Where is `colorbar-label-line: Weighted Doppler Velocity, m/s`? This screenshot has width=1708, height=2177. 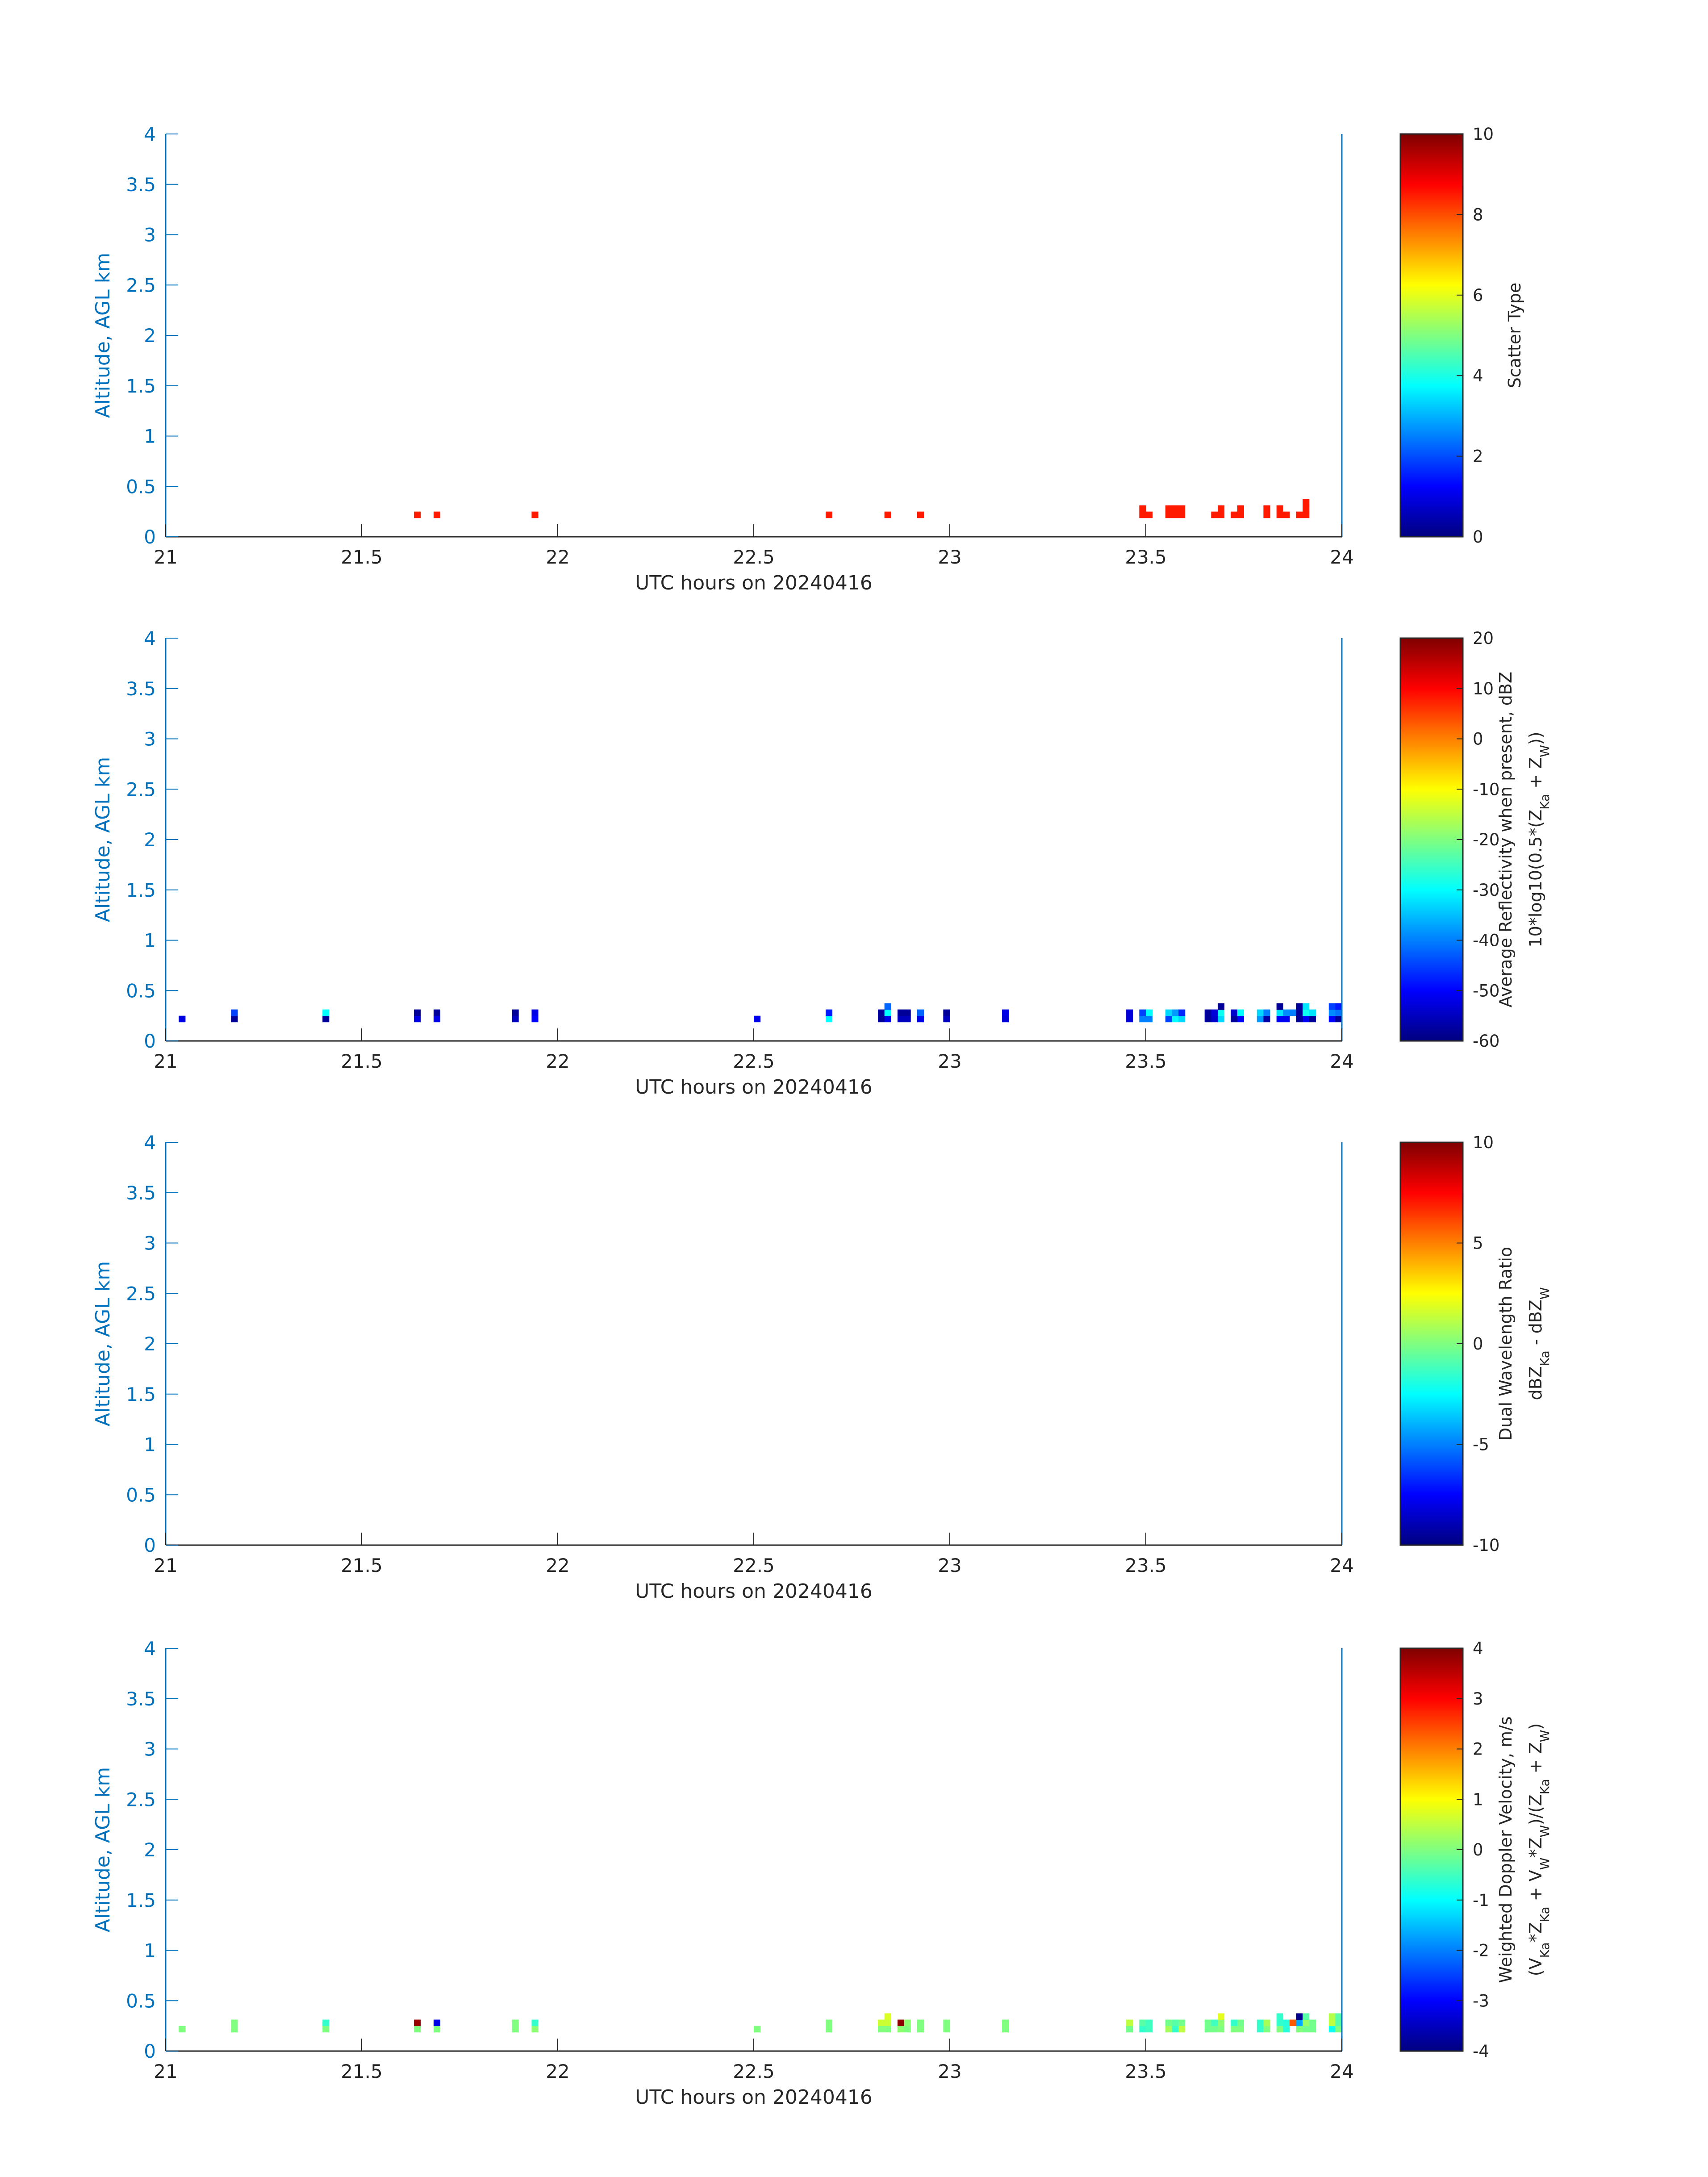
colorbar-label-line: Weighted Doppler Velocity, m/s is located at coordinates (1506, 1849).